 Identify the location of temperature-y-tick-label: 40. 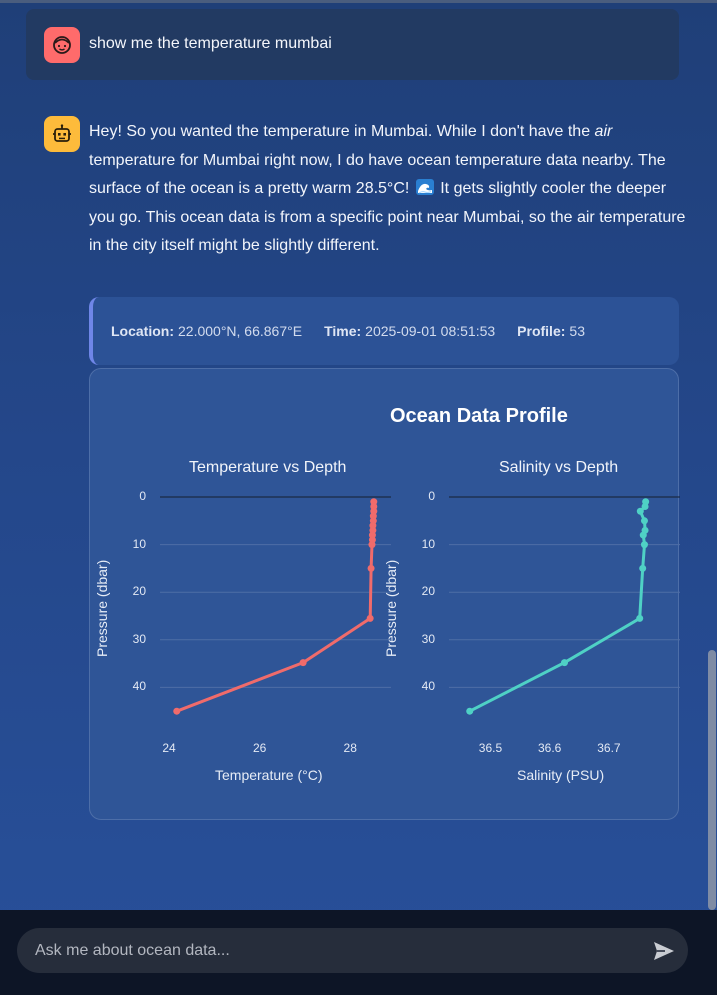
(139, 686).